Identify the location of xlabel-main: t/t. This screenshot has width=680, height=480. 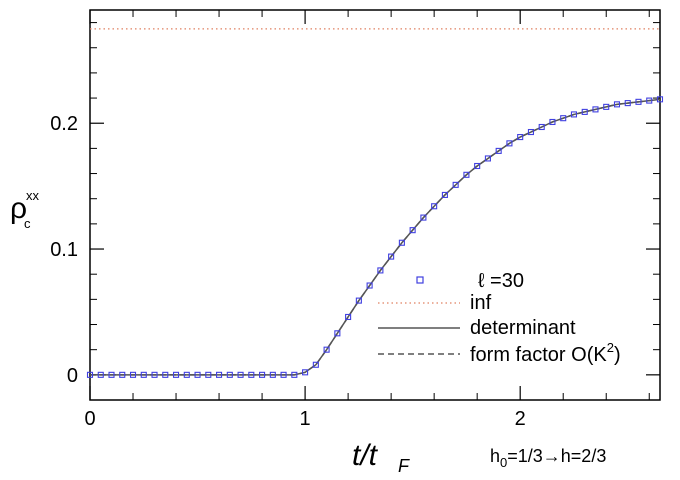
(365, 455).